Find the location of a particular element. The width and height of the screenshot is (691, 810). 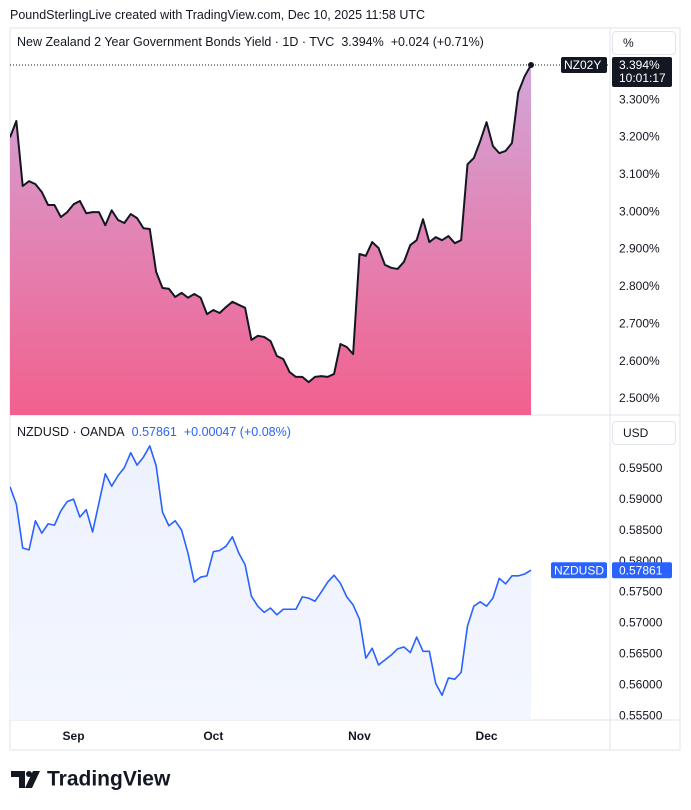

y-tick-label: 0.57000 is located at coordinates (641, 623).